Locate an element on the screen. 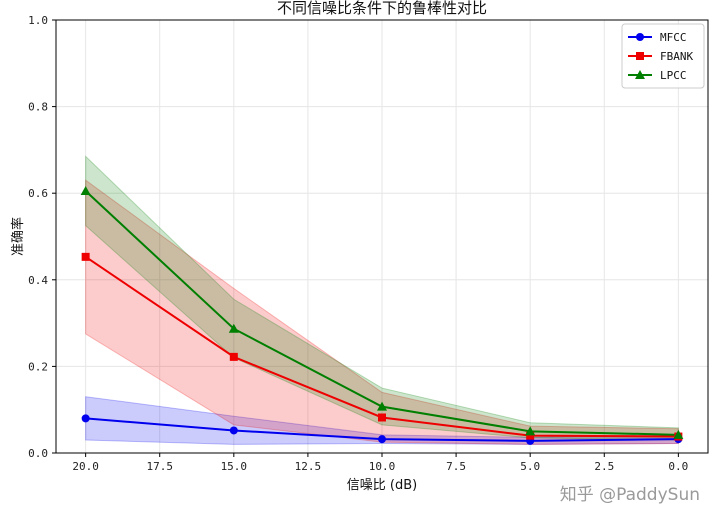 The image size is (720, 527). x-tick-label: 20.0 is located at coordinates (85, 466).